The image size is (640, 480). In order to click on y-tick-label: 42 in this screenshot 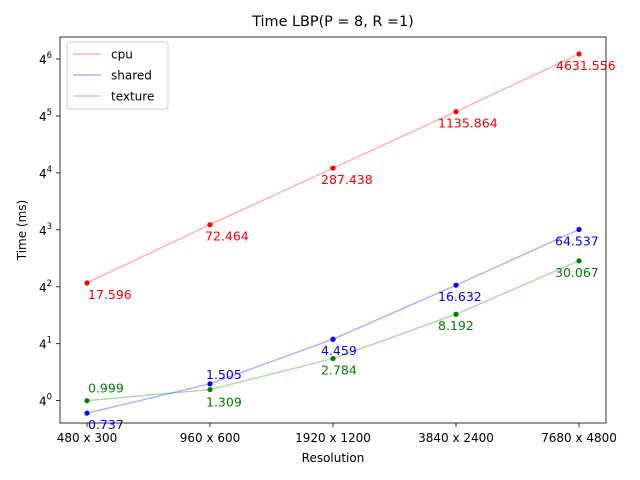, I will do `click(45, 287)`.